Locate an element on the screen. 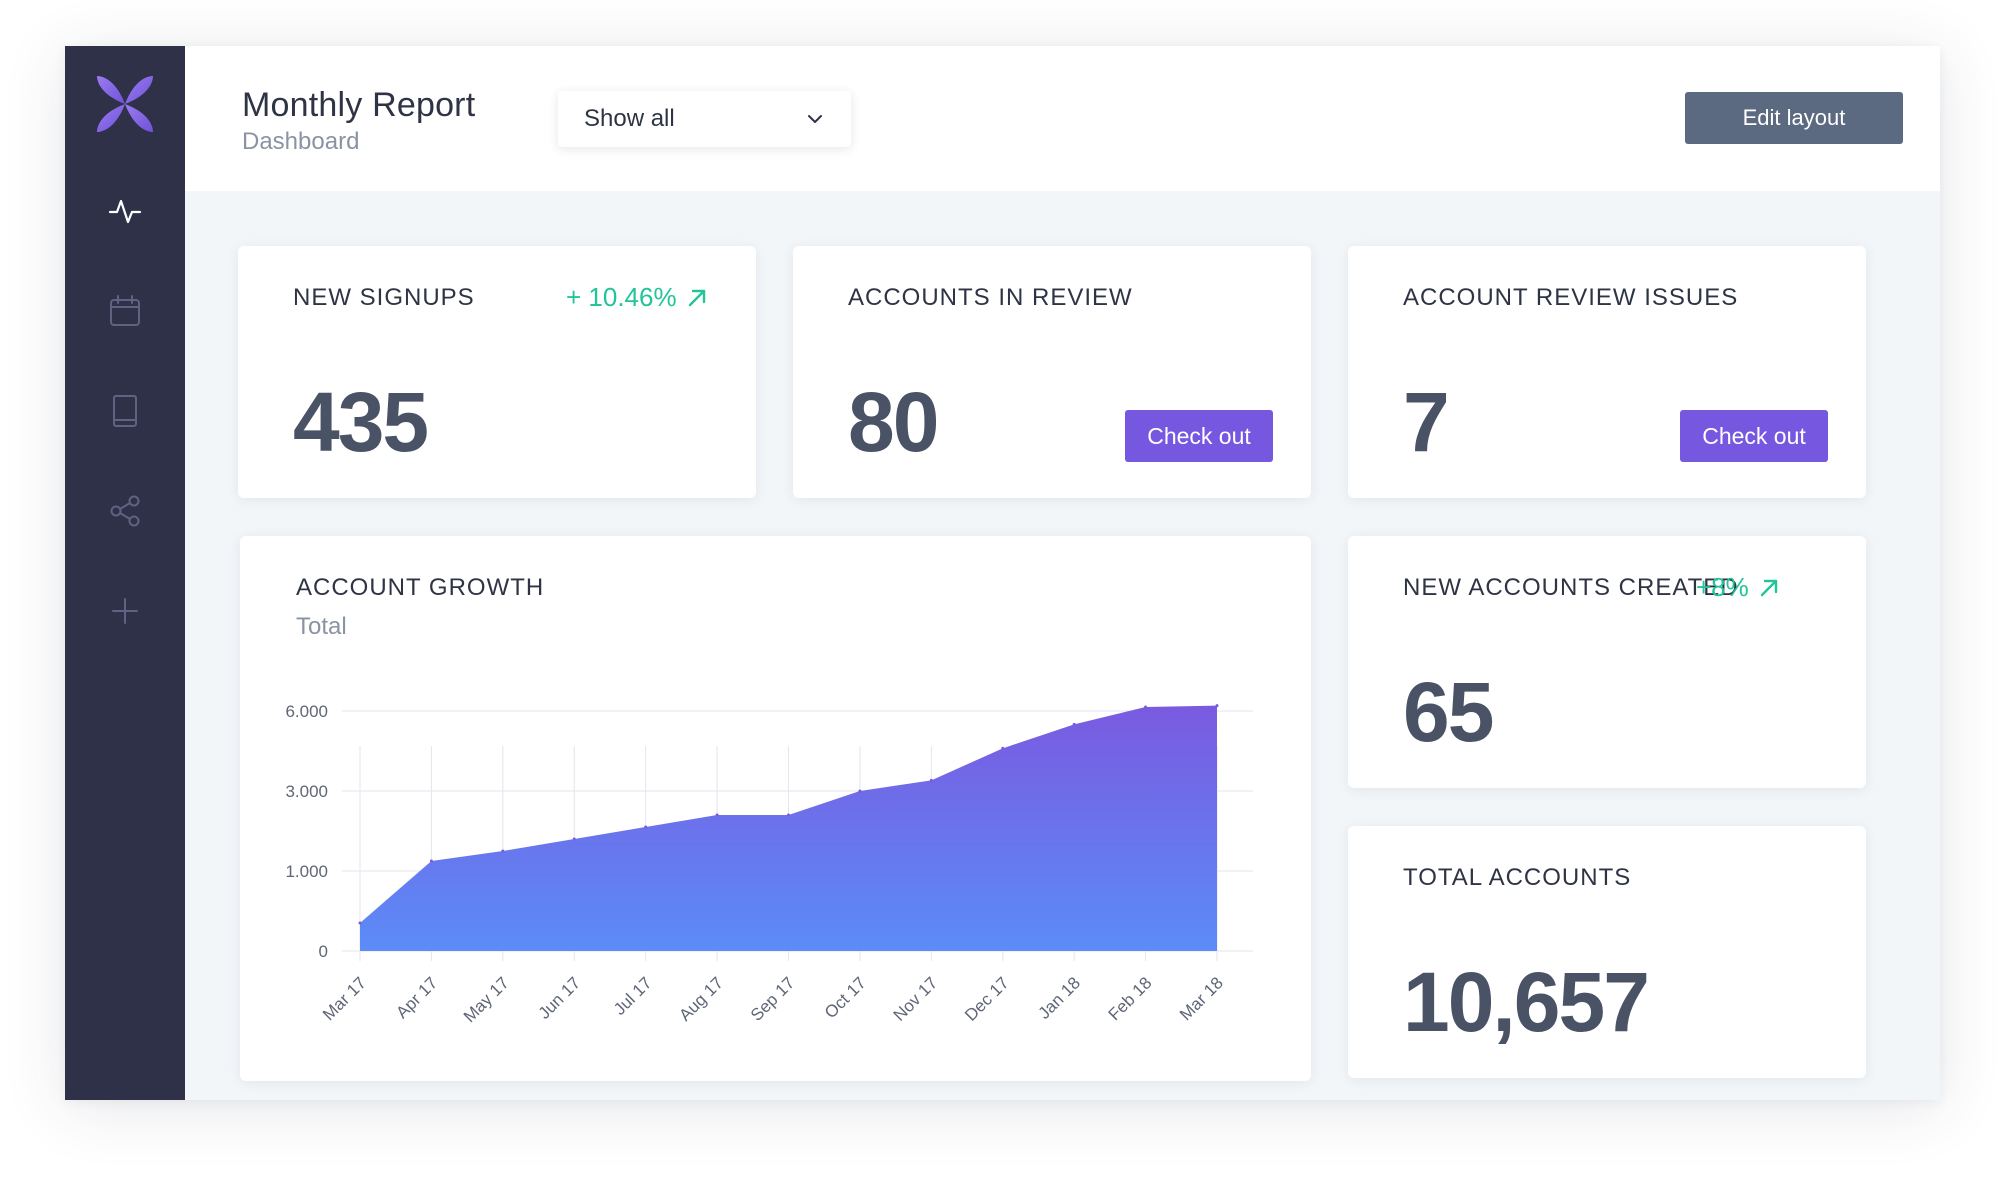 The width and height of the screenshot is (2000, 1182). x-tick-label: Jun 17 is located at coordinates (560, 998).